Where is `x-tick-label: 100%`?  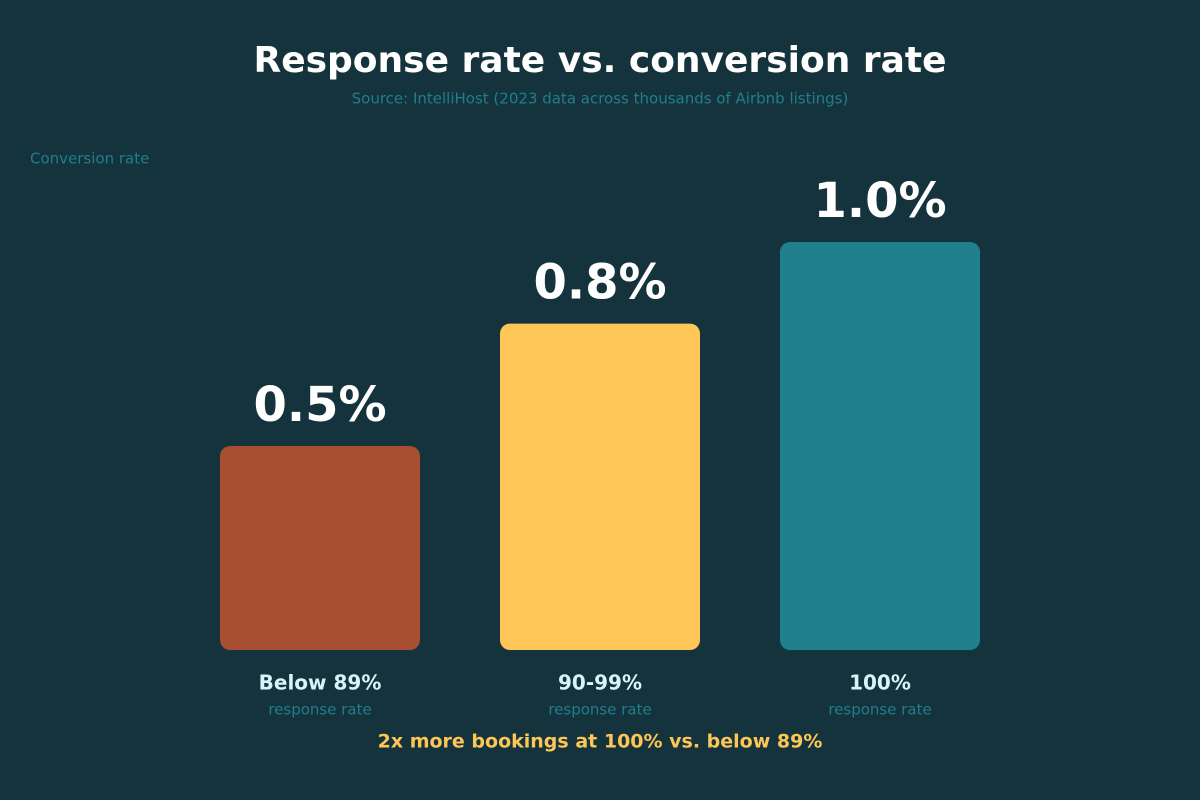 x-tick-label: 100% is located at coordinates (880, 683).